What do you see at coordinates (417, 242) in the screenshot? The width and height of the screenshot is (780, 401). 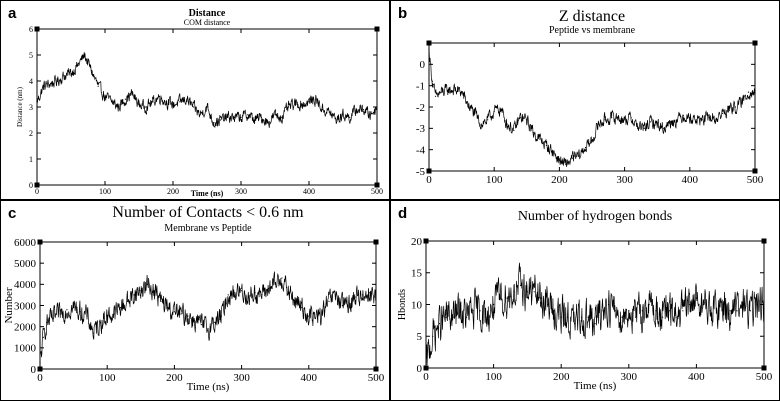 I see `y-tick-label: 20` at bounding box center [417, 242].